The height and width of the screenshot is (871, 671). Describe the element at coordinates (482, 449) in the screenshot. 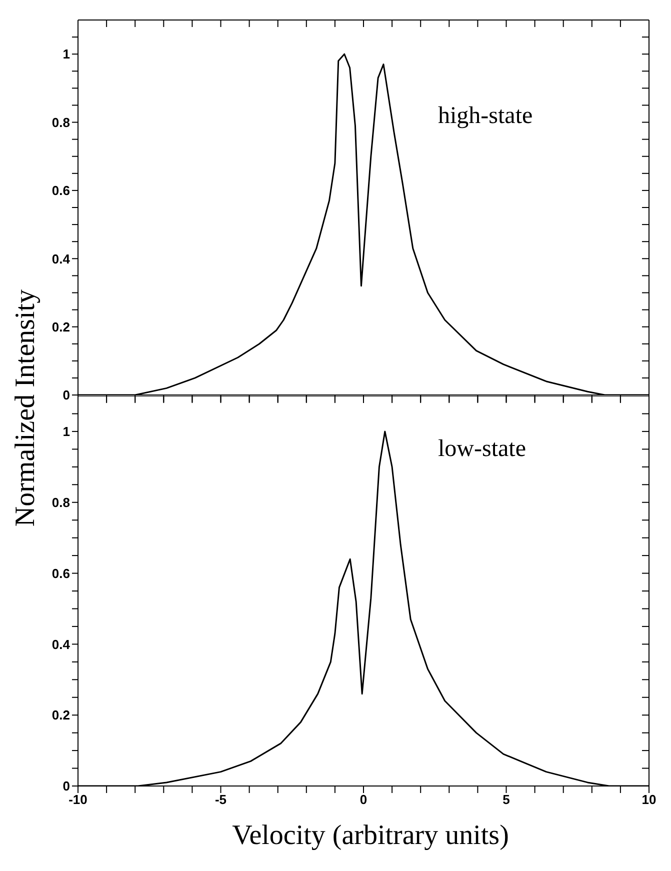

I see `annotation: low-state` at that location.